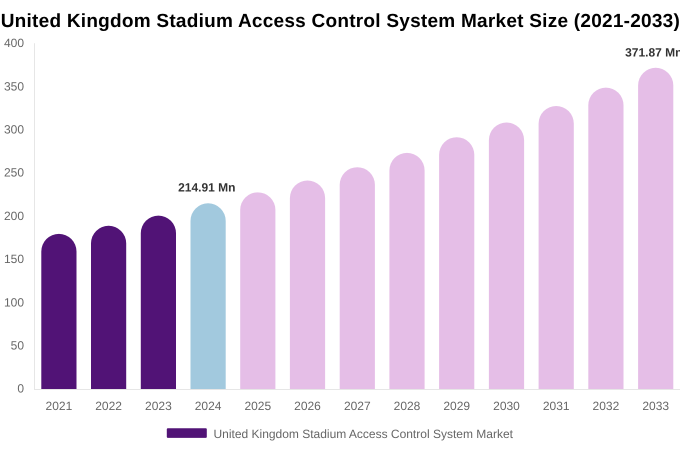  Describe the element at coordinates (307, 406) in the screenshot. I see `svg-text: 2026` at that location.